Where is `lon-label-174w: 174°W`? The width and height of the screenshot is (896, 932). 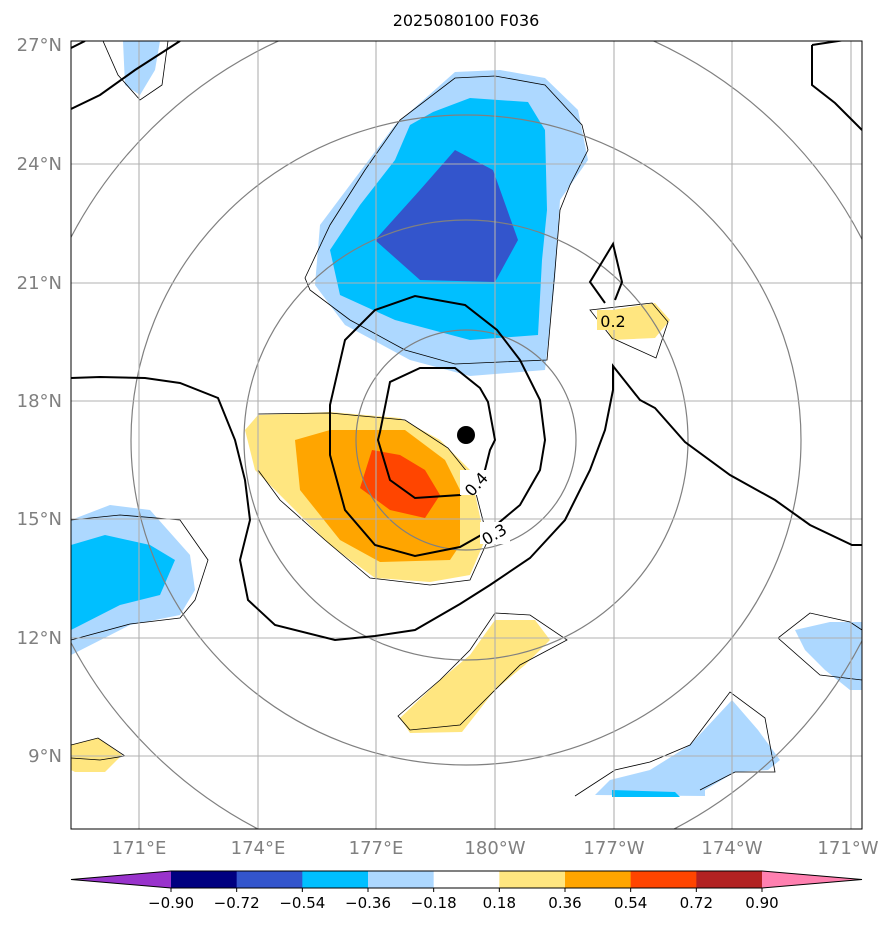 lon-label-174w: 174°W is located at coordinates (731, 848).